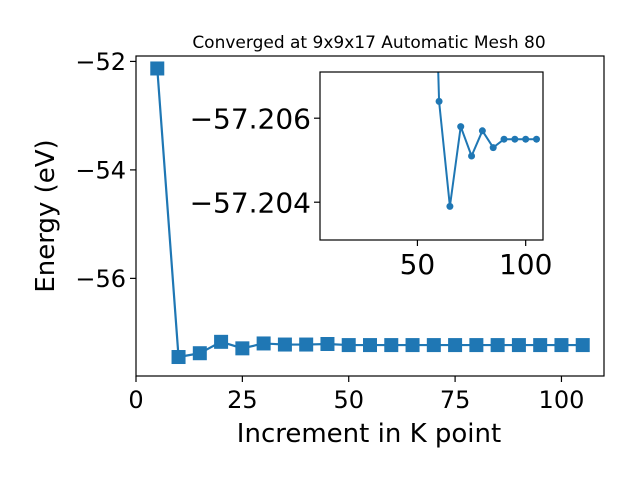  I want to click on y-tick-label: −57.206, so click(250, 118).